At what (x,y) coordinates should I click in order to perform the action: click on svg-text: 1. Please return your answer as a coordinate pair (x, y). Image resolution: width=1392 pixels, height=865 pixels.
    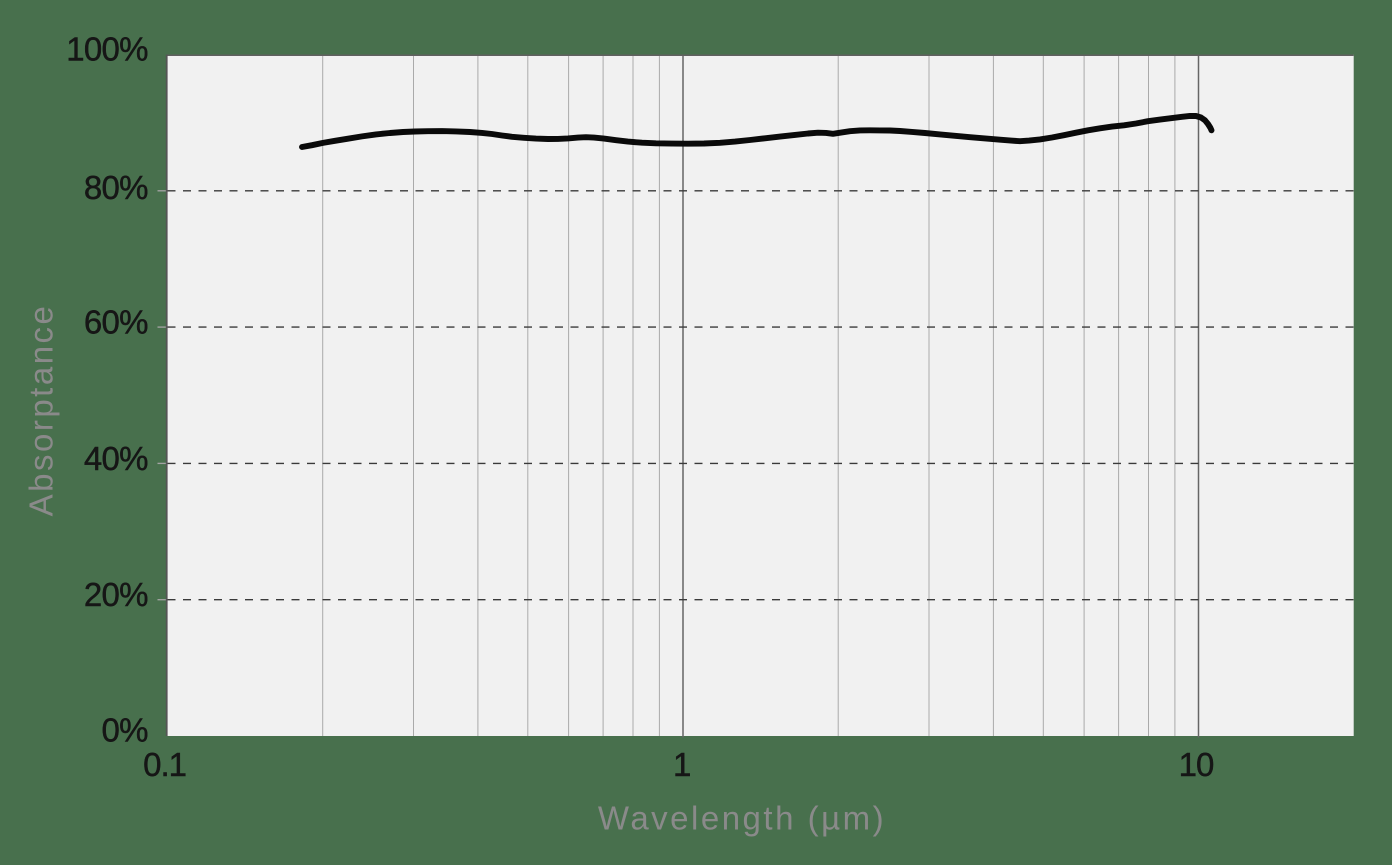
    Looking at the image, I should click on (681, 764).